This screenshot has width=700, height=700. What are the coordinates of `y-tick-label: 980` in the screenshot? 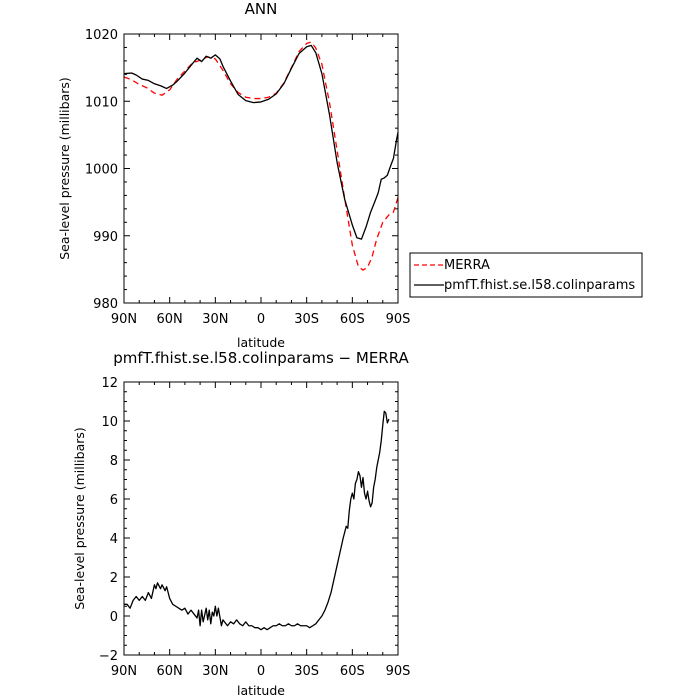 It's located at (105, 304).